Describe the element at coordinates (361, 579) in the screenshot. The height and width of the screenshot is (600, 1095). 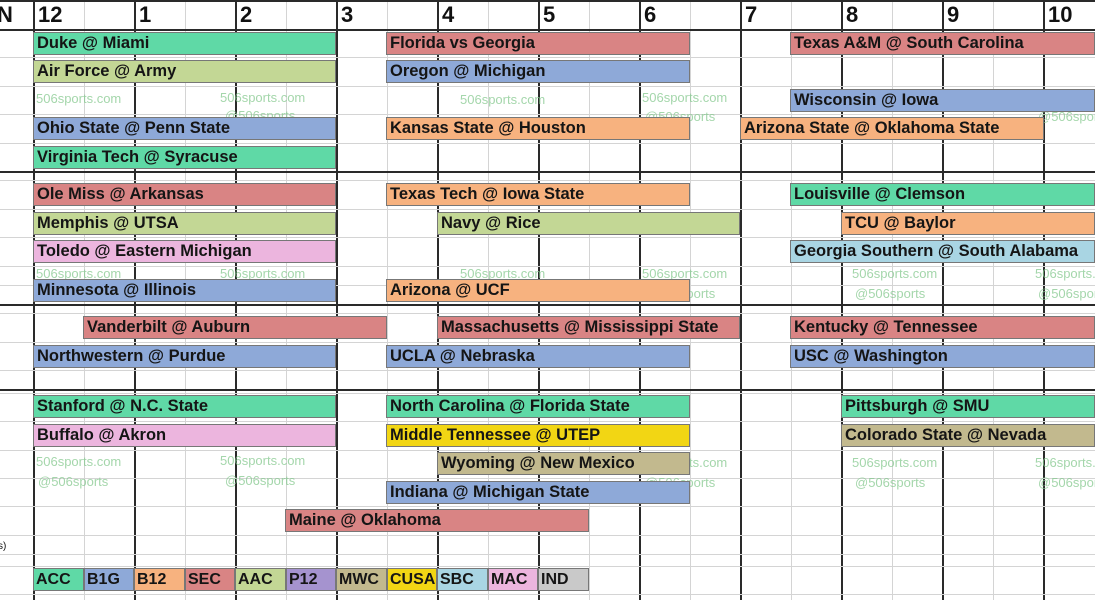
I see `legend-item-mwc: MWC` at that location.